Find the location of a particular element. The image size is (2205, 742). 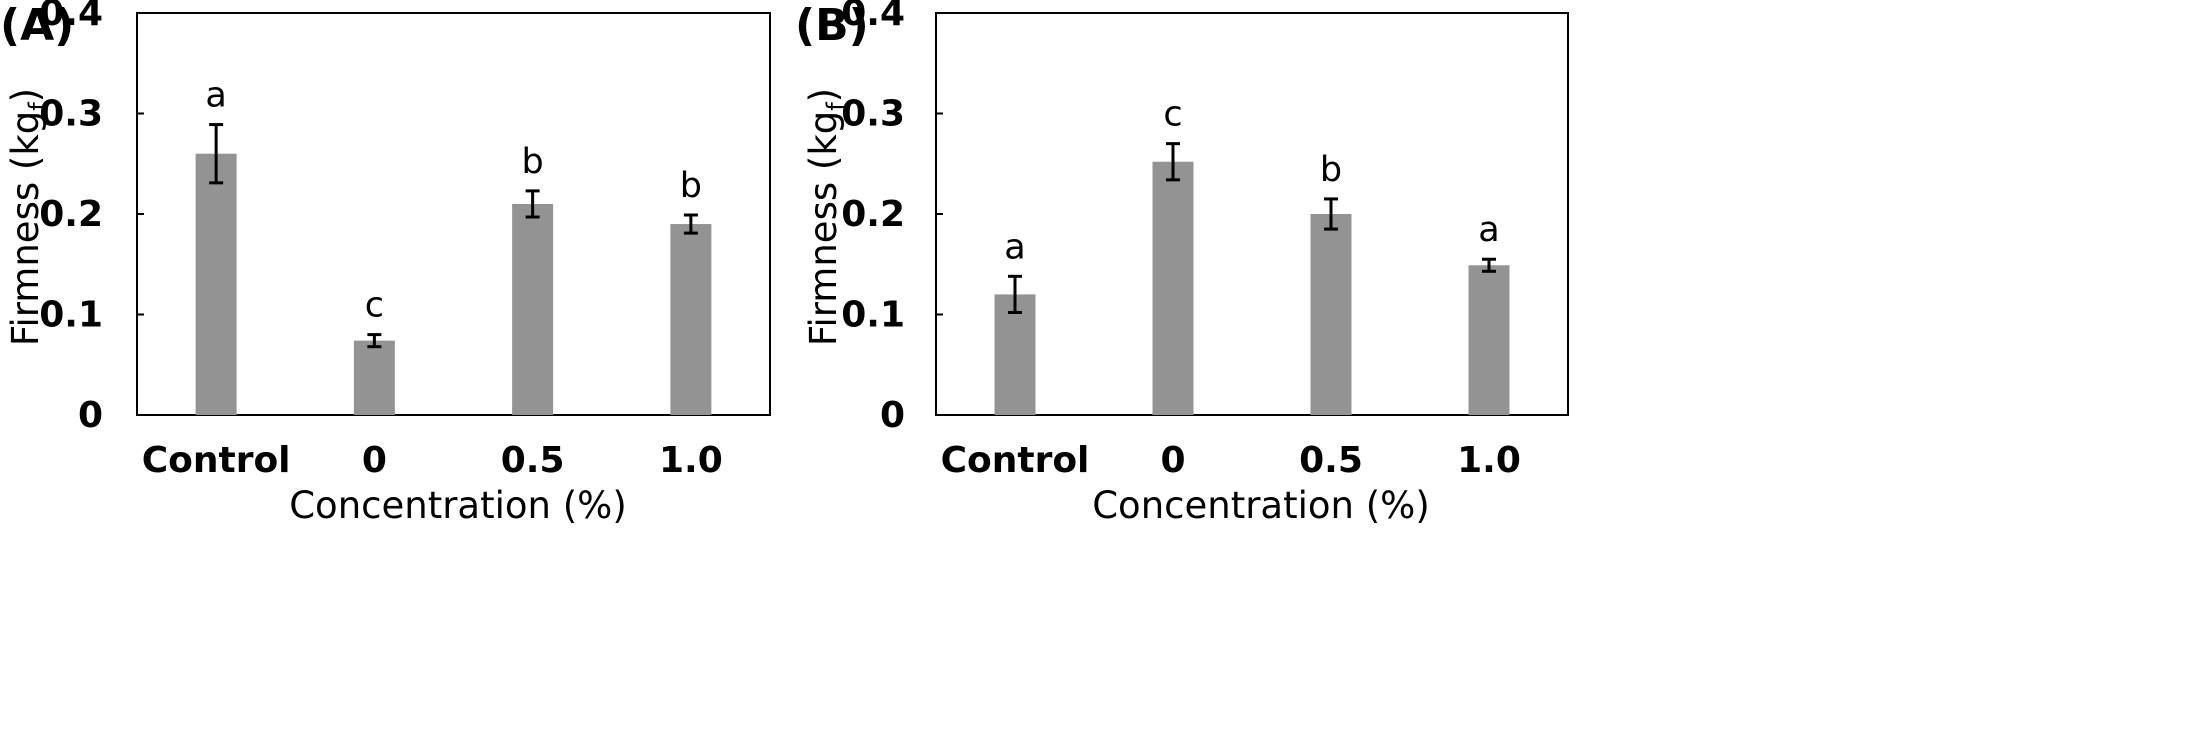

panel-label: (A) is located at coordinates (37, 25).